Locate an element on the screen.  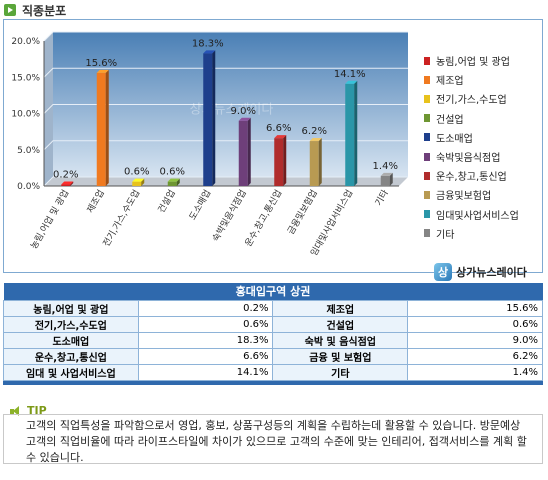
legend-item: 농림,어업 및 광업 is located at coordinates (467, 61).